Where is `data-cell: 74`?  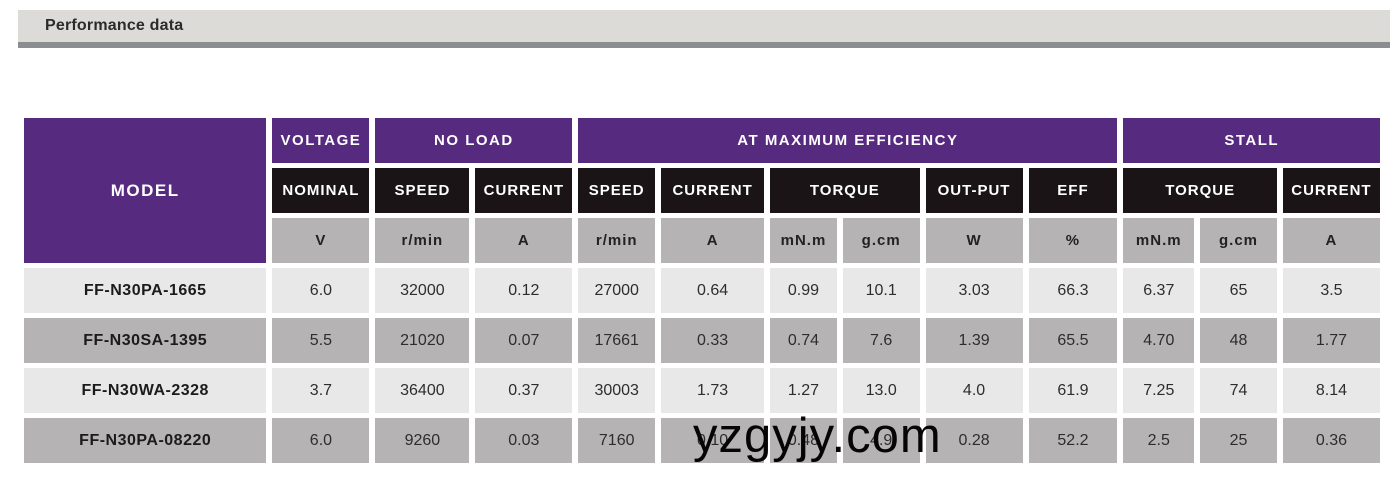
data-cell: 74 is located at coordinates (1238, 390).